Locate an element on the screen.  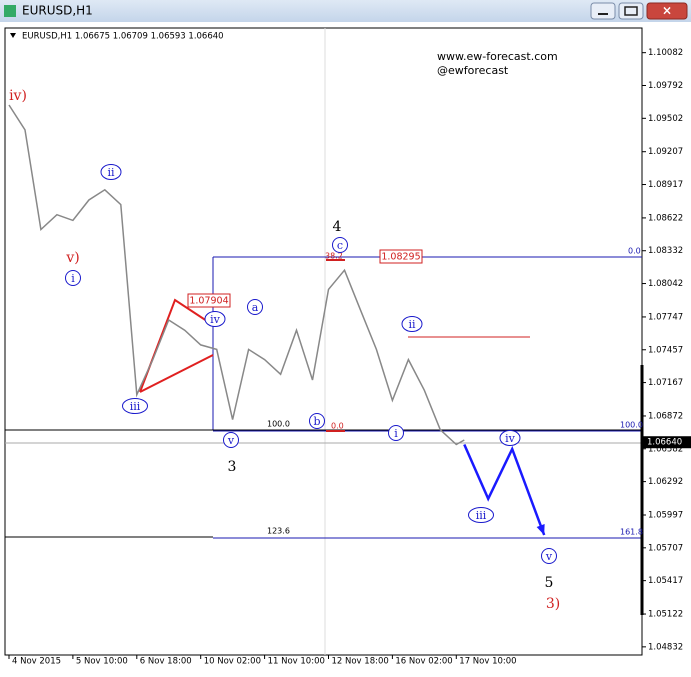
wave-label: 3 is located at coordinates (232, 467).